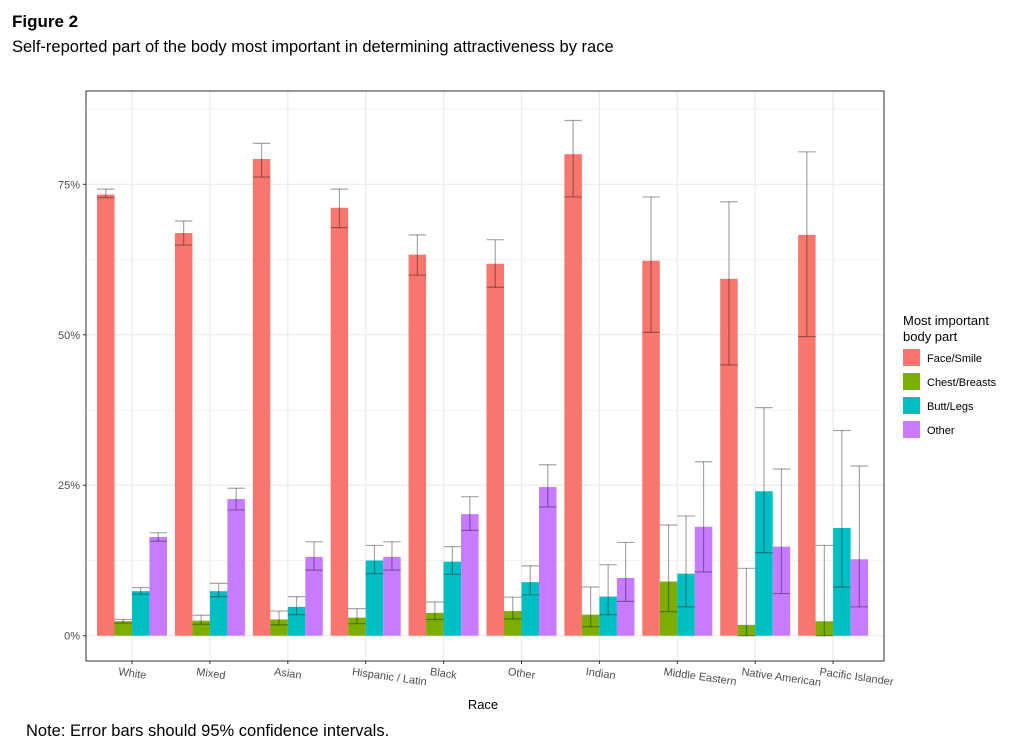 This screenshot has height=755, width=1024. What do you see at coordinates (950, 407) in the screenshot?
I see `legend-label: Butt/Legs` at bounding box center [950, 407].